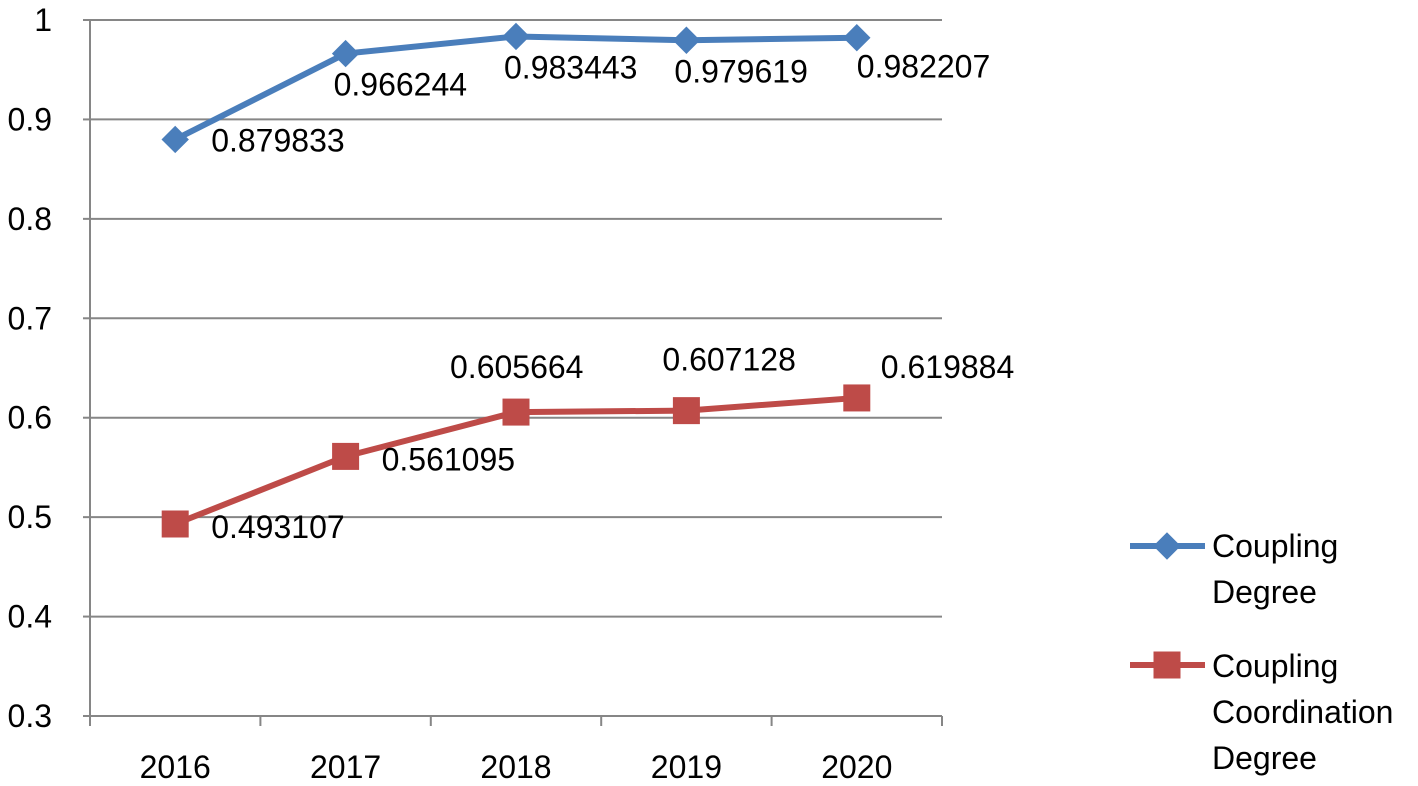 The width and height of the screenshot is (1418, 786). Describe the element at coordinates (686, 767) in the screenshot. I see `x-tick-label: 2019` at that location.